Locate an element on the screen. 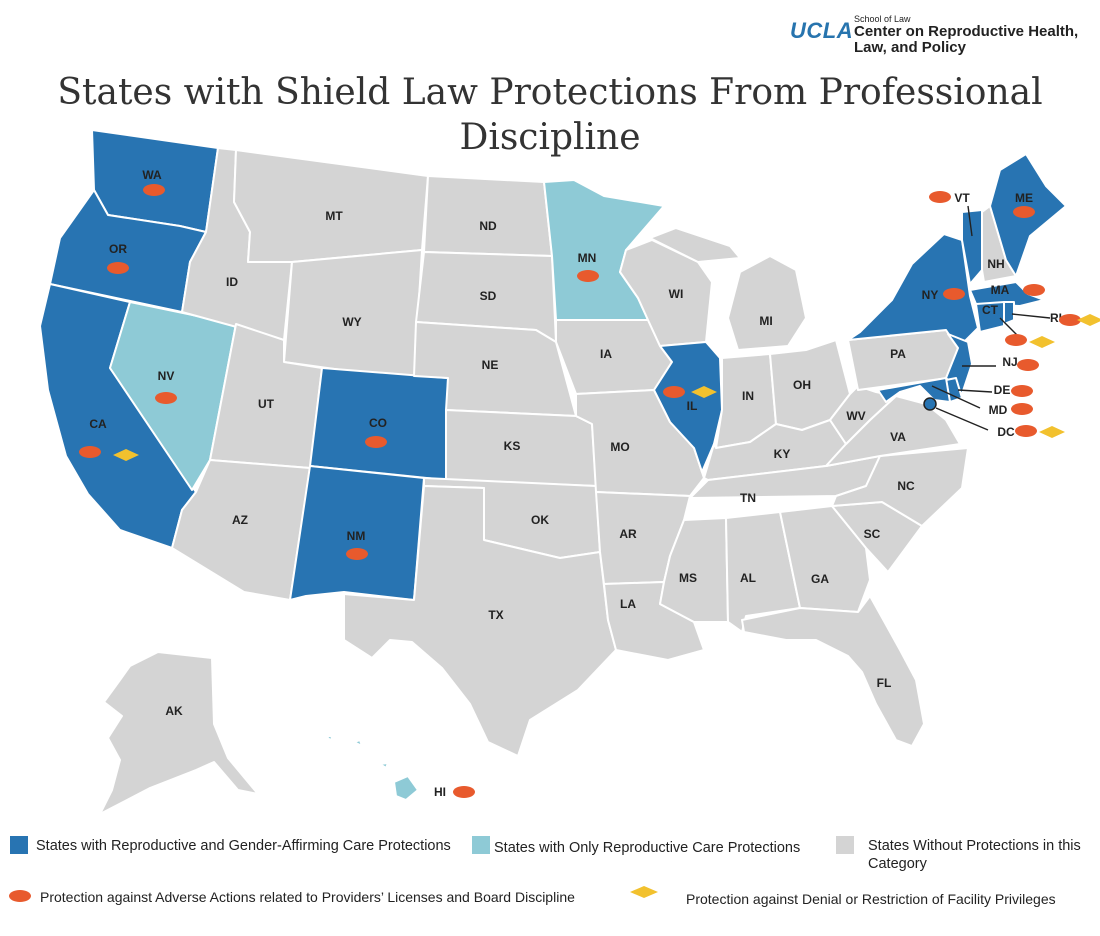  state-label-OH: OH is located at coordinates (802, 385).